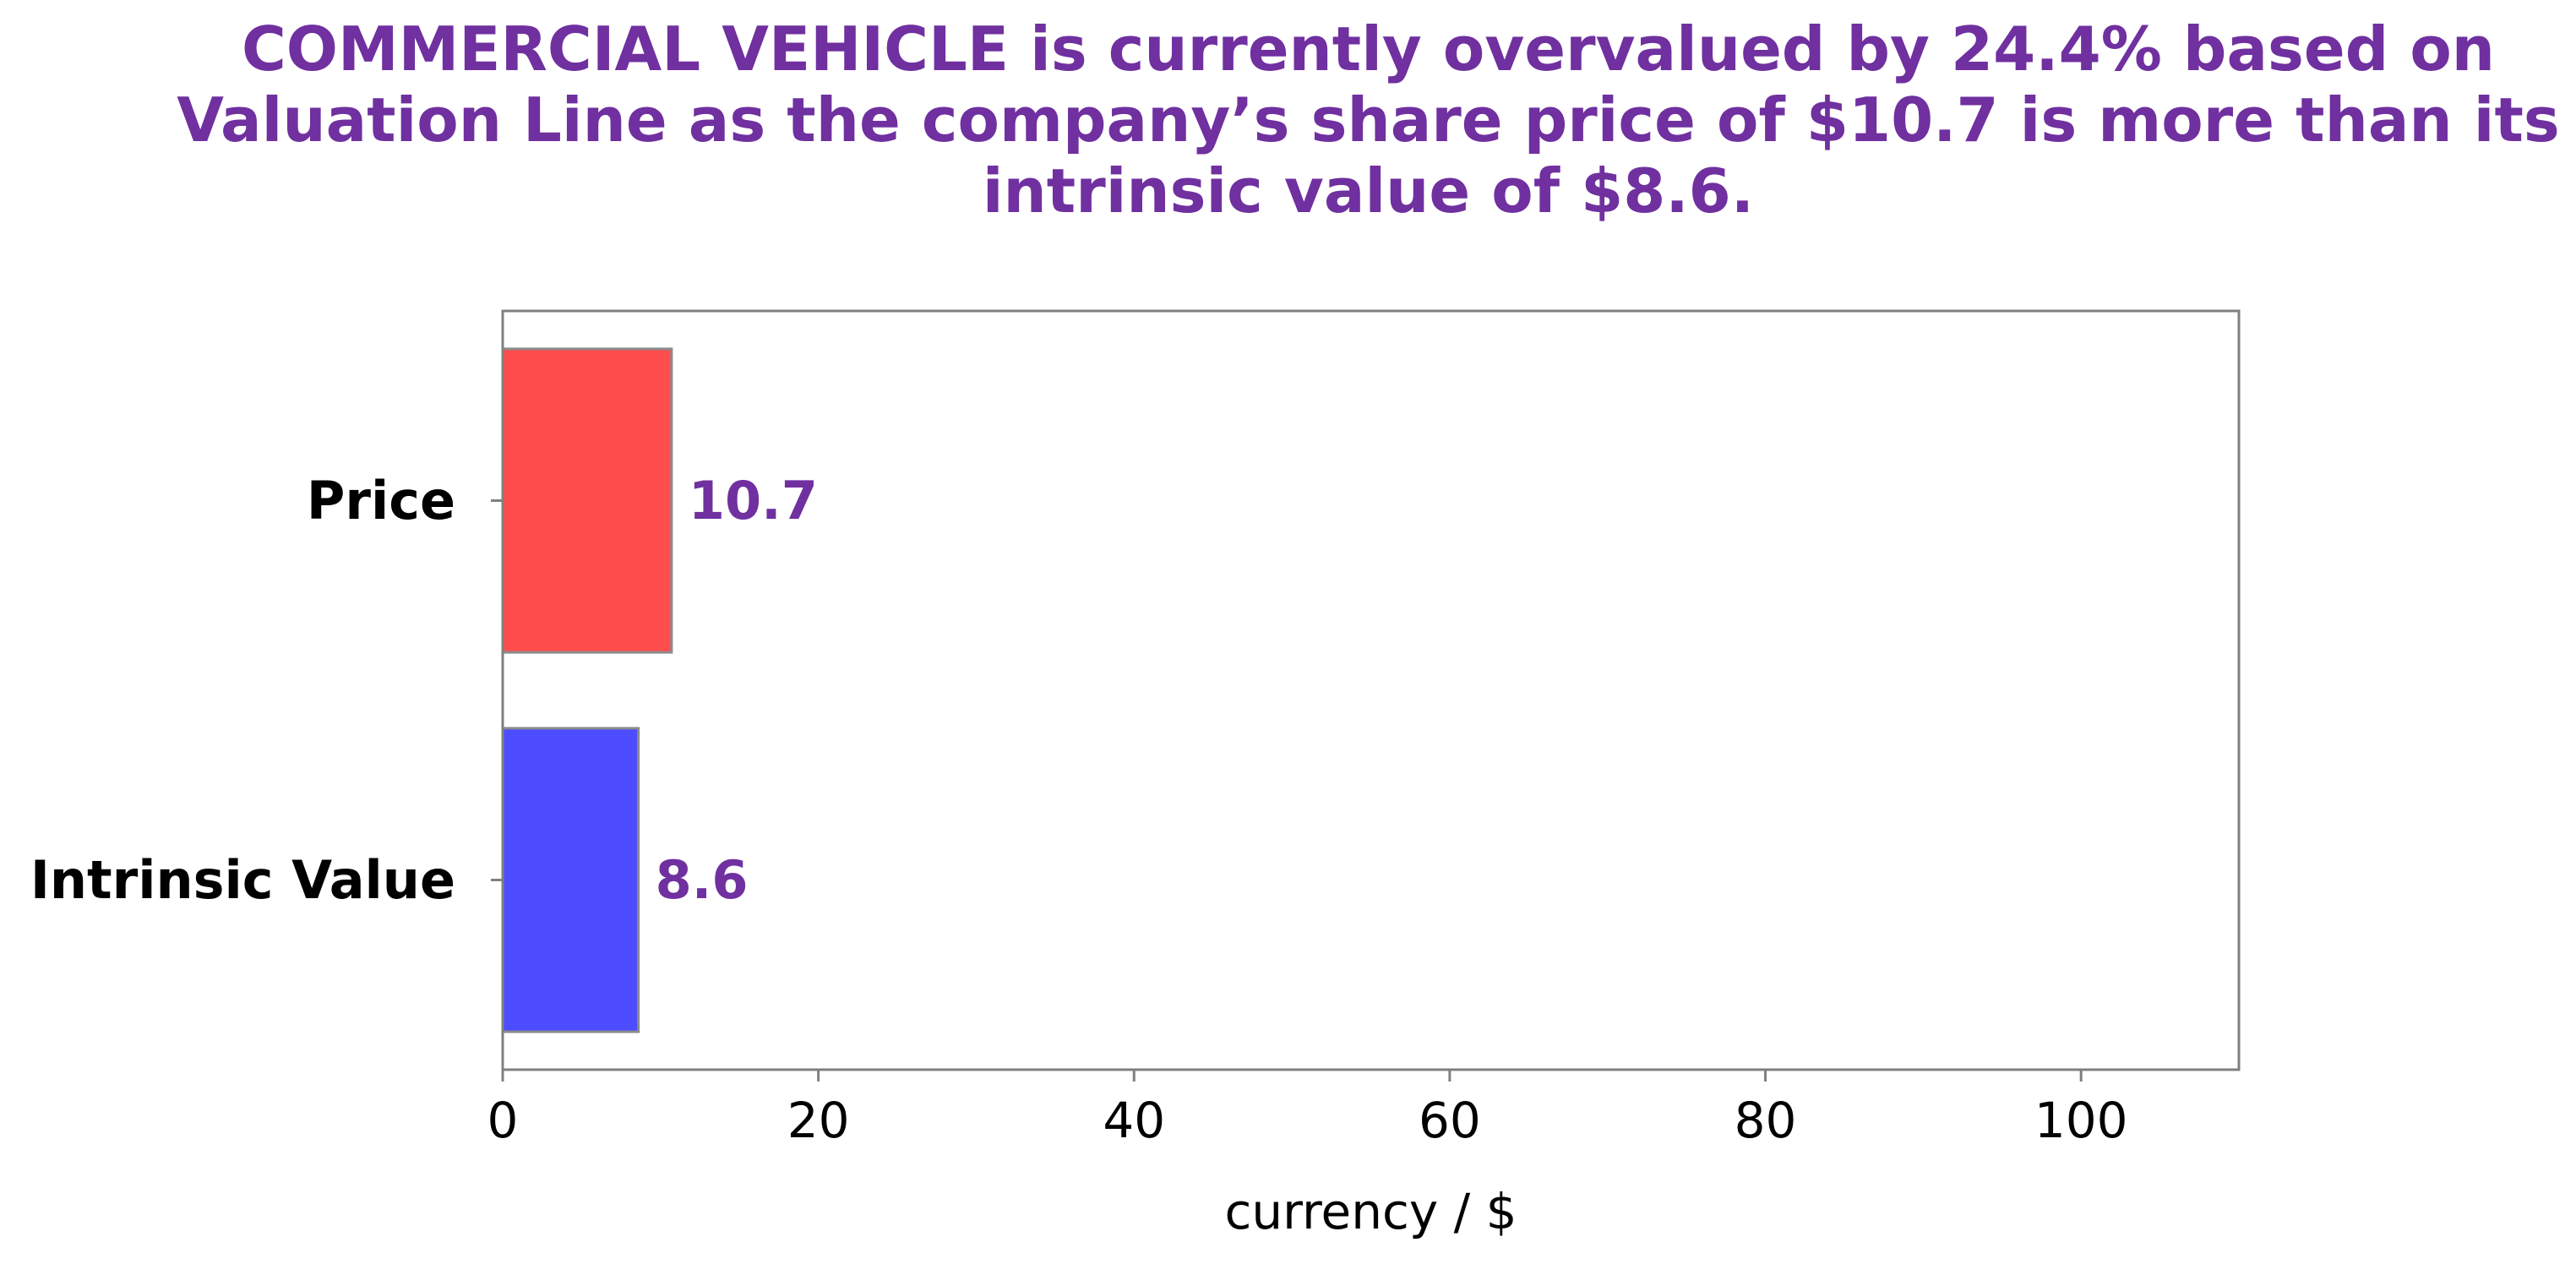  What do you see at coordinates (1134, 1120) in the screenshot?
I see `x-tick-label-40: 40` at bounding box center [1134, 1120].